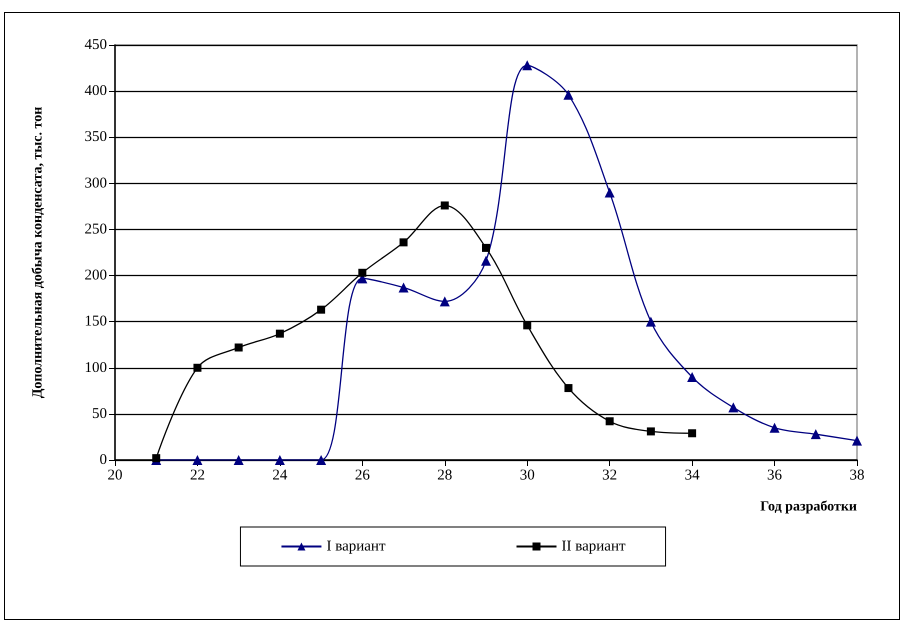 The image size is (906, 626). I want to click on x-tick-label: 34, so click(692, 476).